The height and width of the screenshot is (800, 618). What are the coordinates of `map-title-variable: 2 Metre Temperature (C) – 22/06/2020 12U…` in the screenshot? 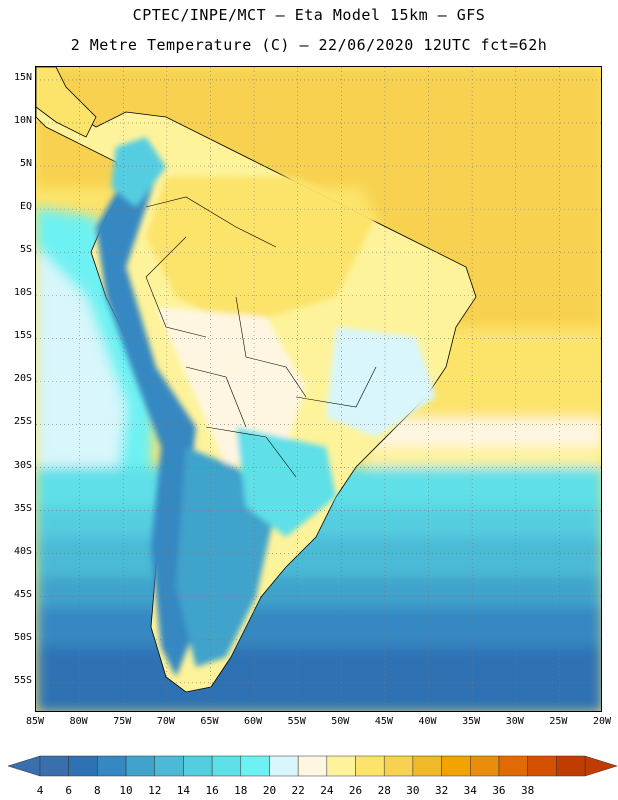 It's located at (309, 45).